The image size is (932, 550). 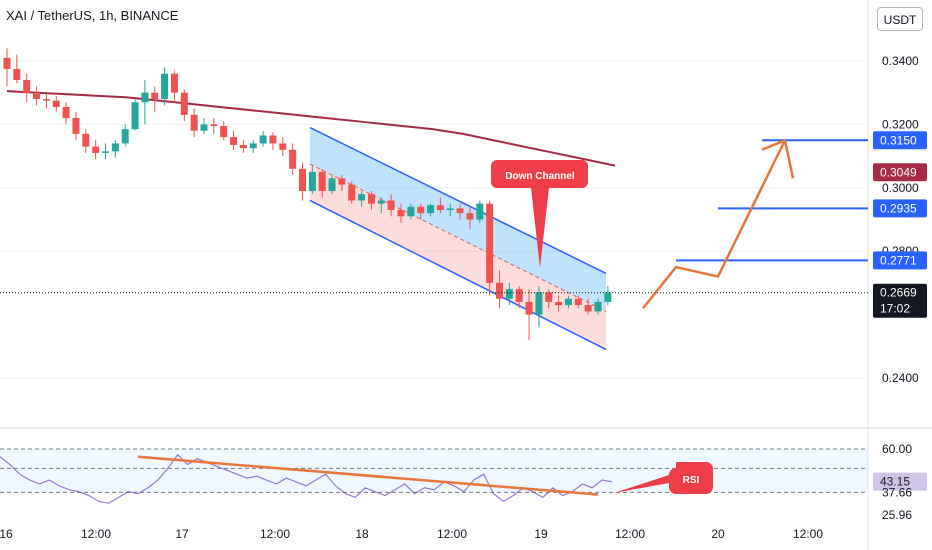 I want to click on time-tick-label: 20, so click(x=718, y=534).